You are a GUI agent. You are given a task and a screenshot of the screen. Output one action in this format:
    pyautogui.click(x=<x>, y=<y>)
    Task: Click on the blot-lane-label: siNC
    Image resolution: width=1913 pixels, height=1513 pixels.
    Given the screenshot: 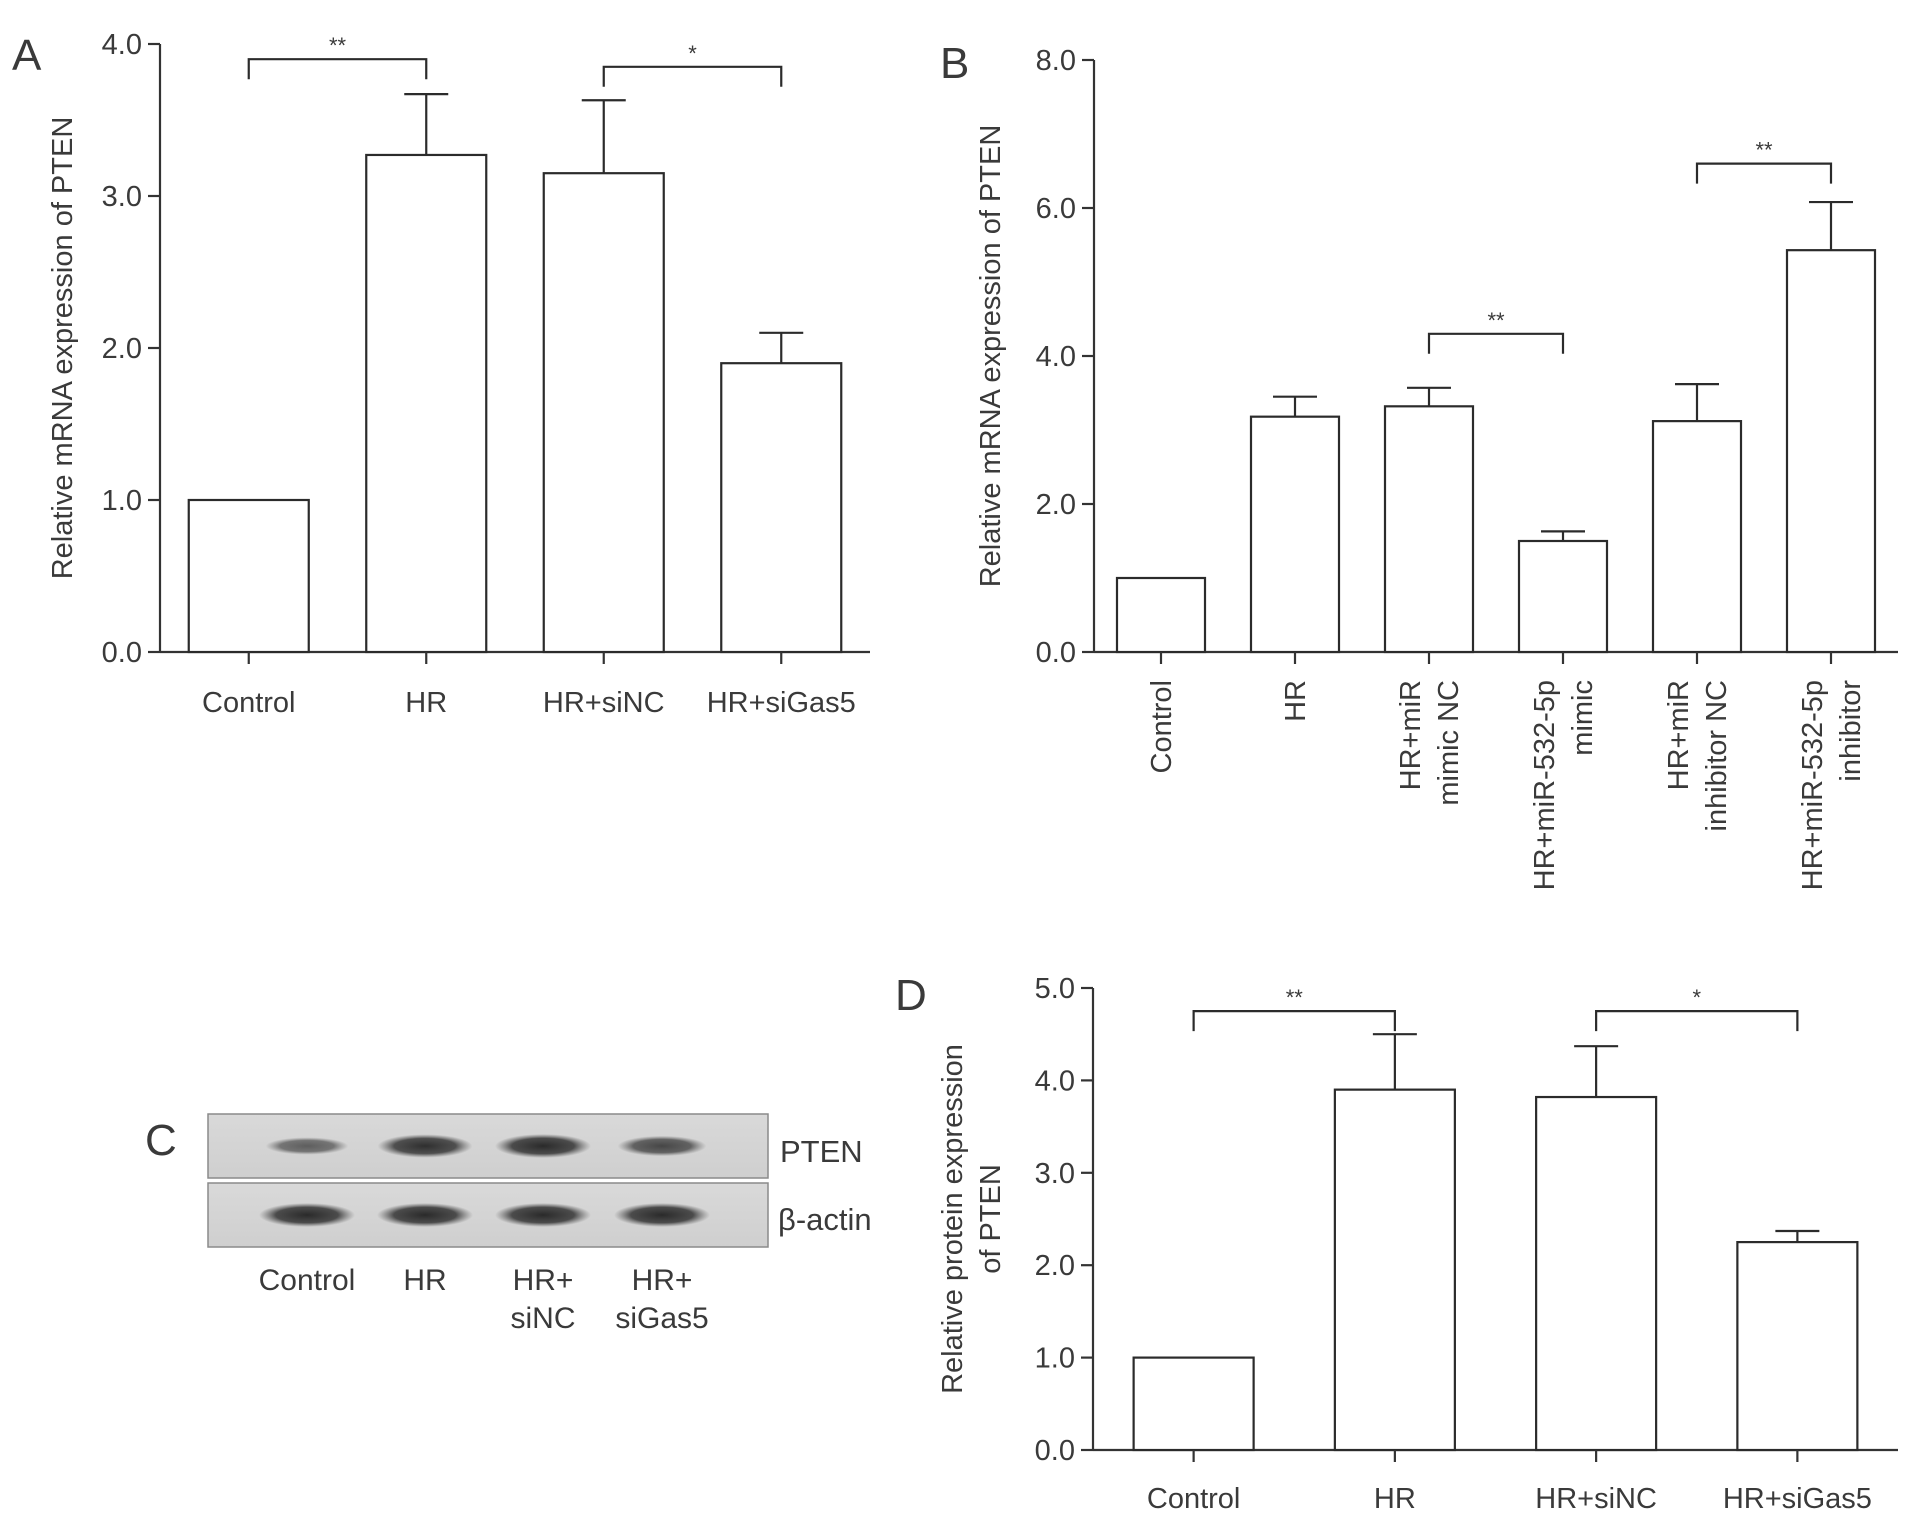 What is the action you would take?
    pyautogui.click(x=543, y=1318)
    